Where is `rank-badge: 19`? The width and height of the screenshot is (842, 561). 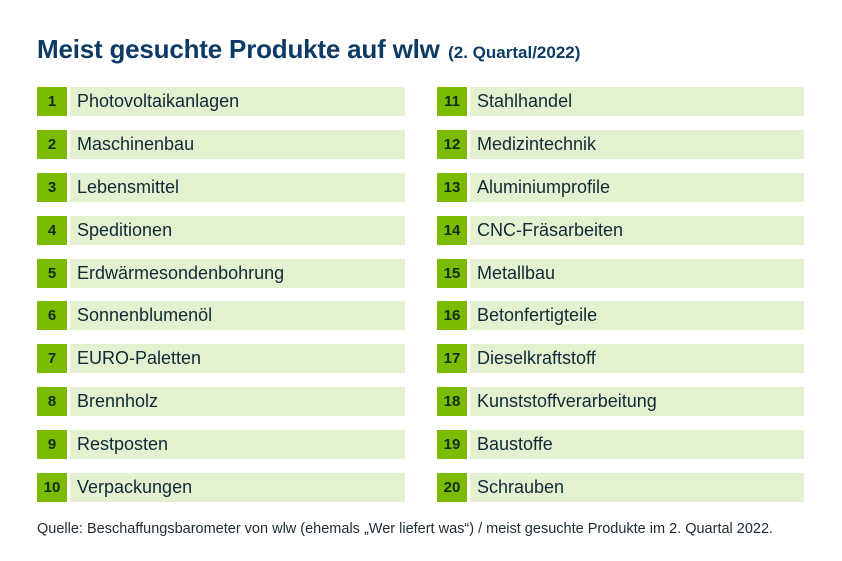 rank-badge: 19 is located at coordinates (453, 445).